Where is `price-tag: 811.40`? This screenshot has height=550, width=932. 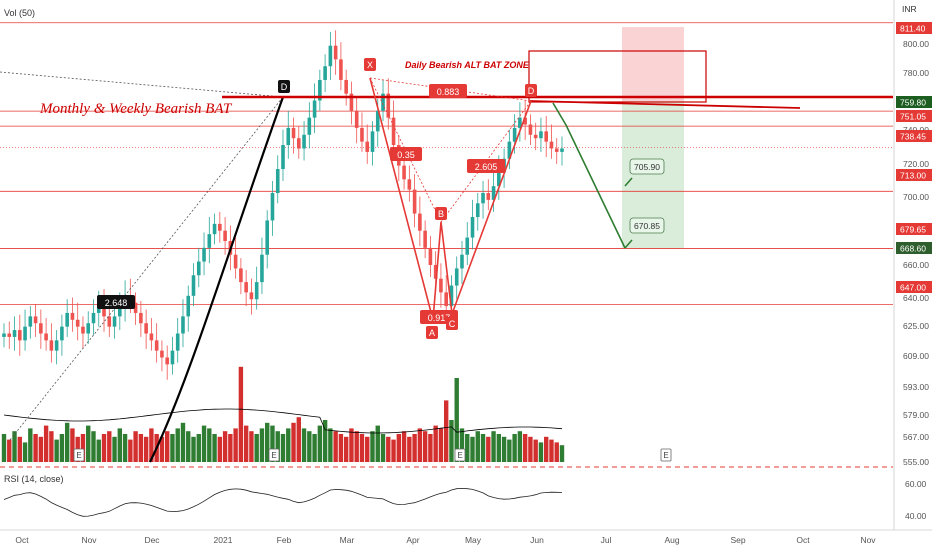 price-tag: 811.40 is located at coordinates (913, 29).